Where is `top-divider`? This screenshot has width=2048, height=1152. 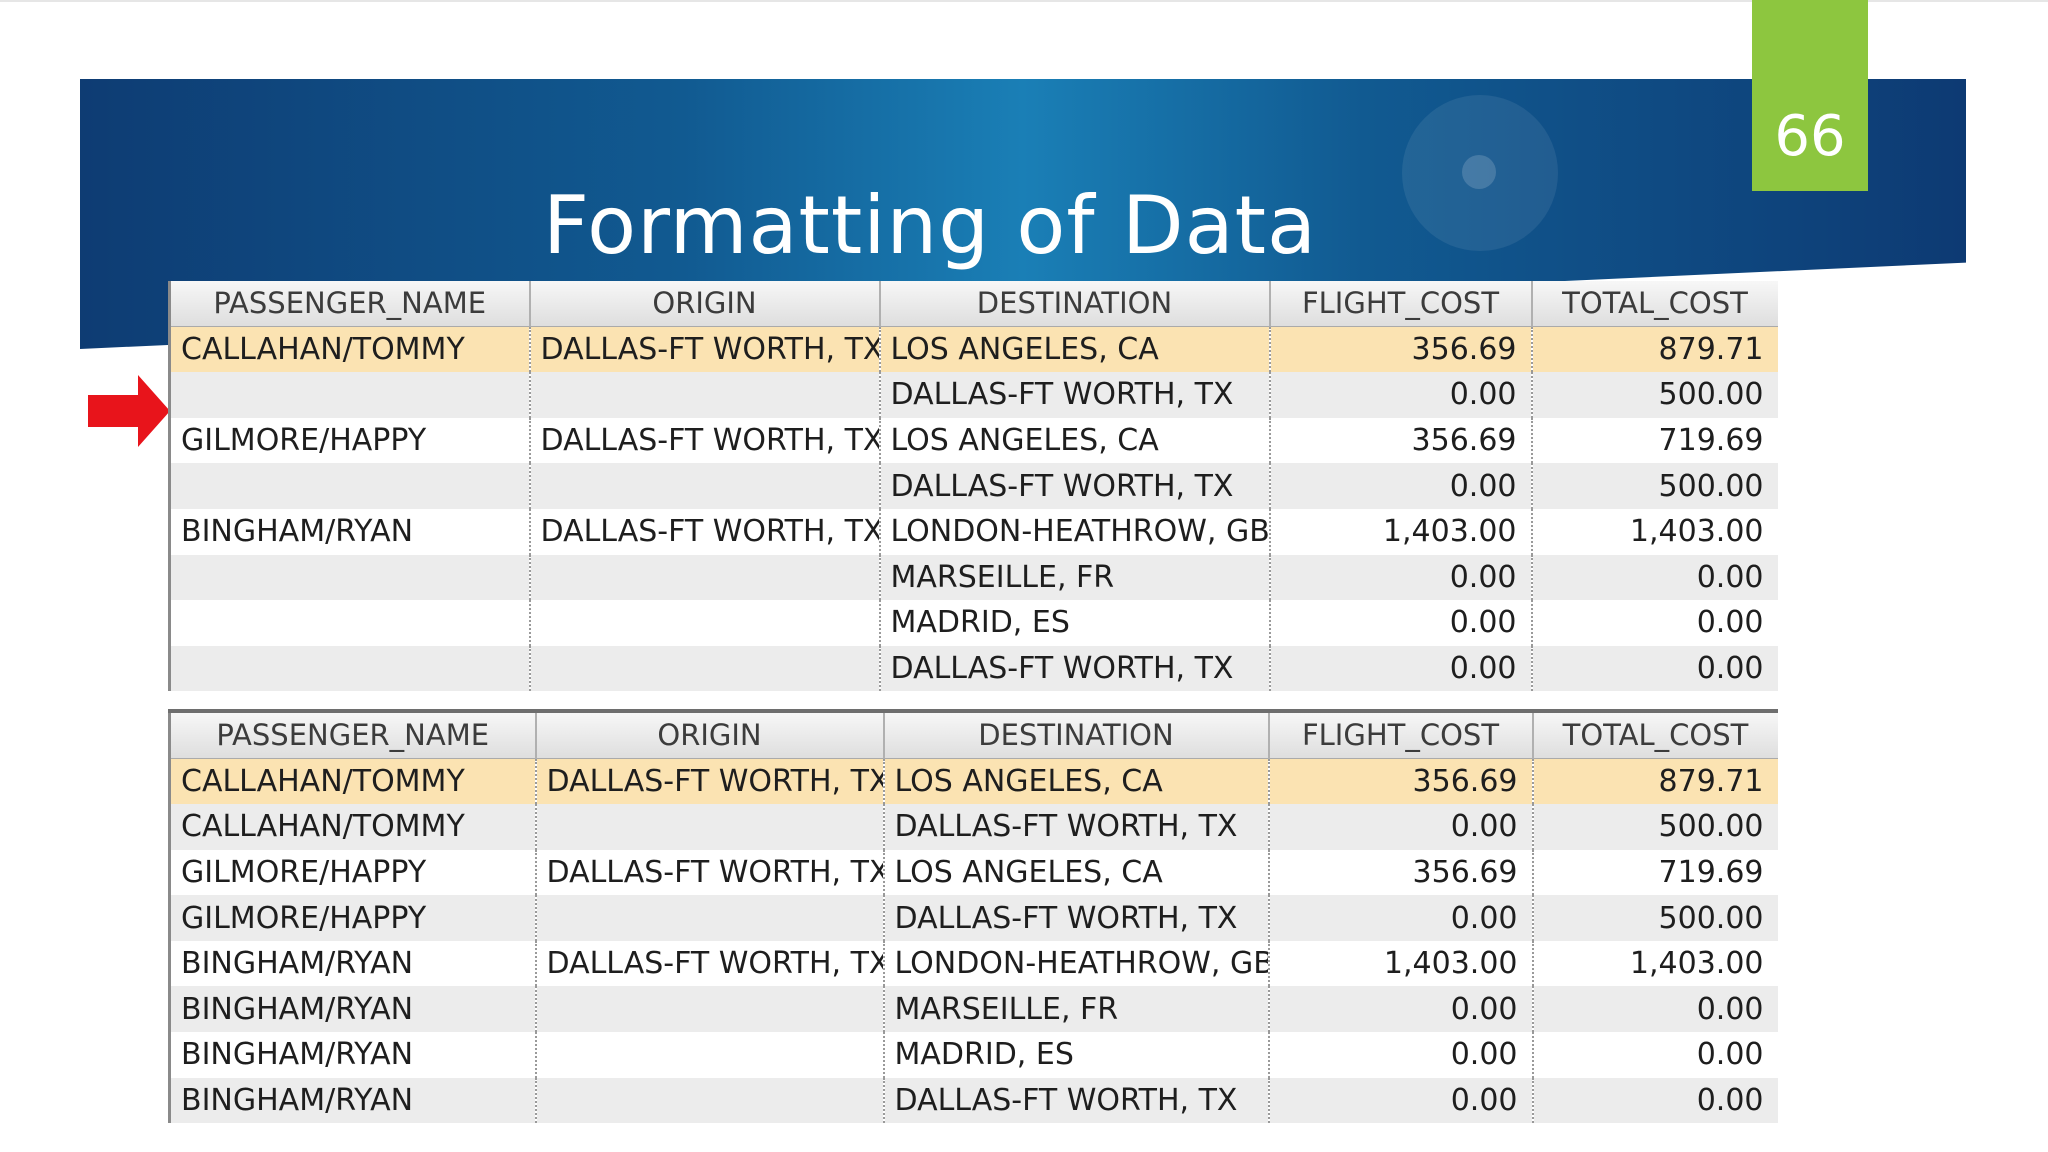 top-divider is located at coordinates (1024, 1).